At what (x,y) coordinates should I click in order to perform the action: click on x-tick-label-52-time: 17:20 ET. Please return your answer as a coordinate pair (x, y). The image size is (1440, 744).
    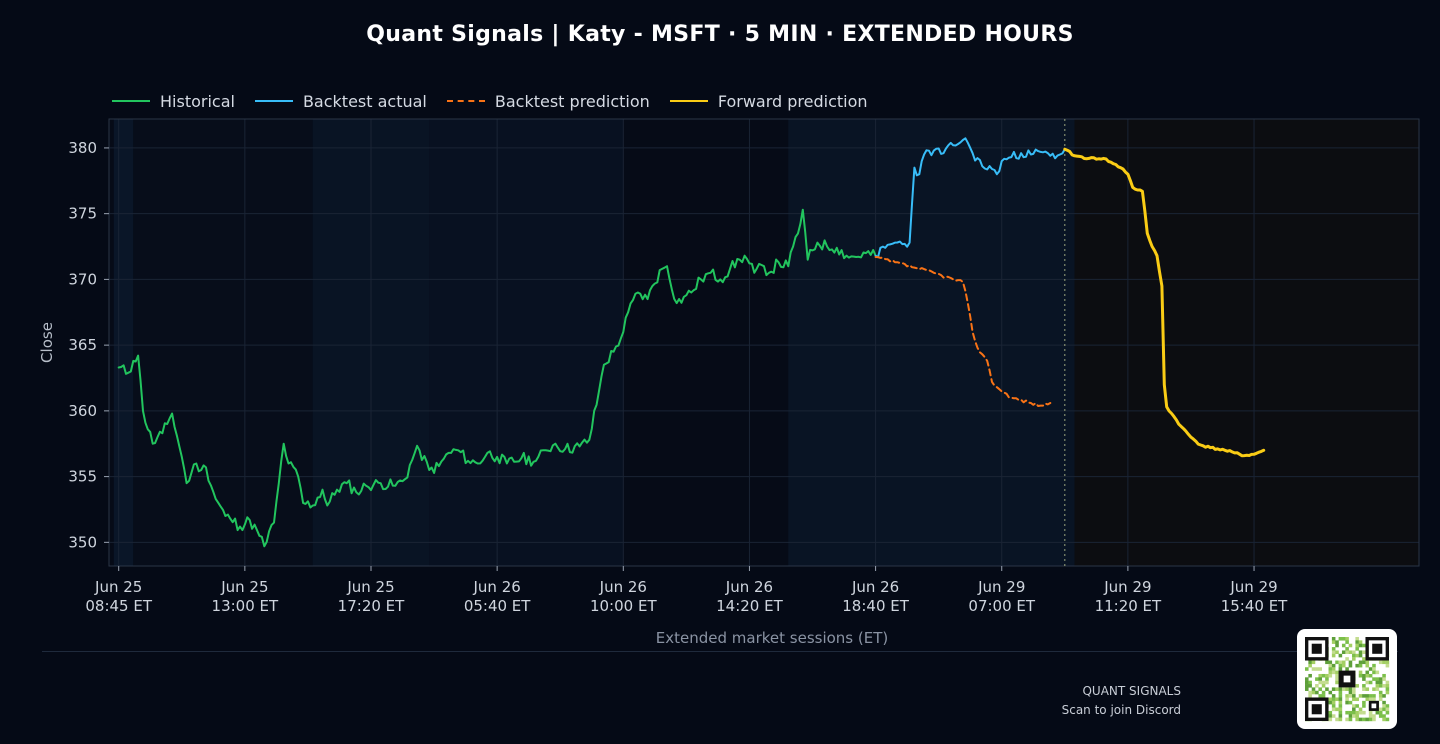
    Looking at the image, I should click on (371, 606).